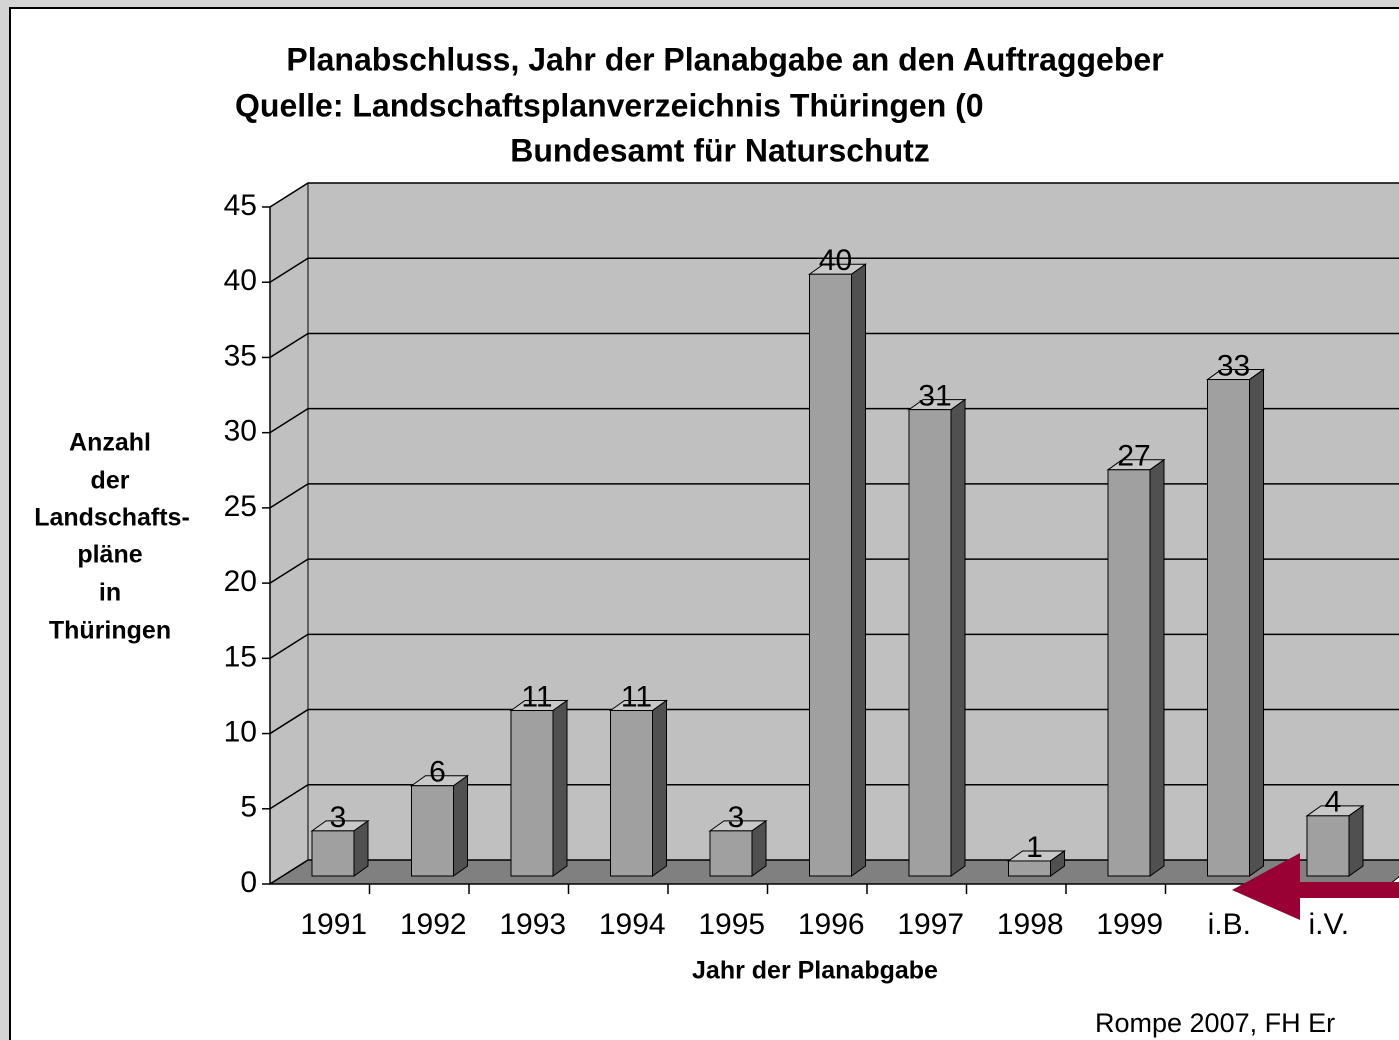 This screenshot has width=1399, height=1040. Describe the element at coordinates (1229, 924) in the screenshot. I see `x-tick-label: i.B.` at that location.